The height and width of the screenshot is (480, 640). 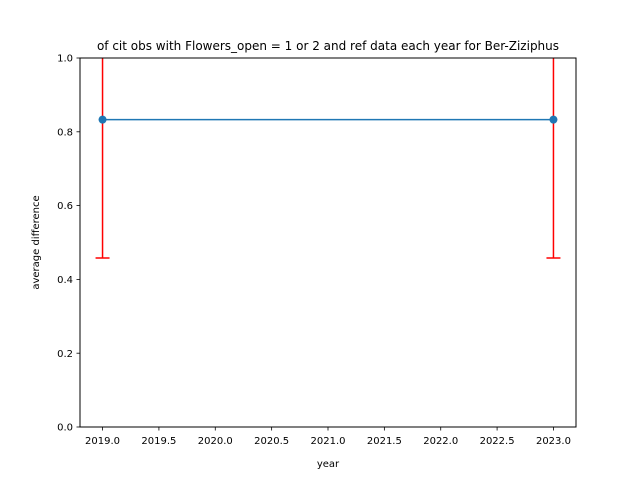 What do you see at coordinates (65, 206) in the screenshot?
I see `y-tick-label: 0.6` at bounding box center [65, 206].